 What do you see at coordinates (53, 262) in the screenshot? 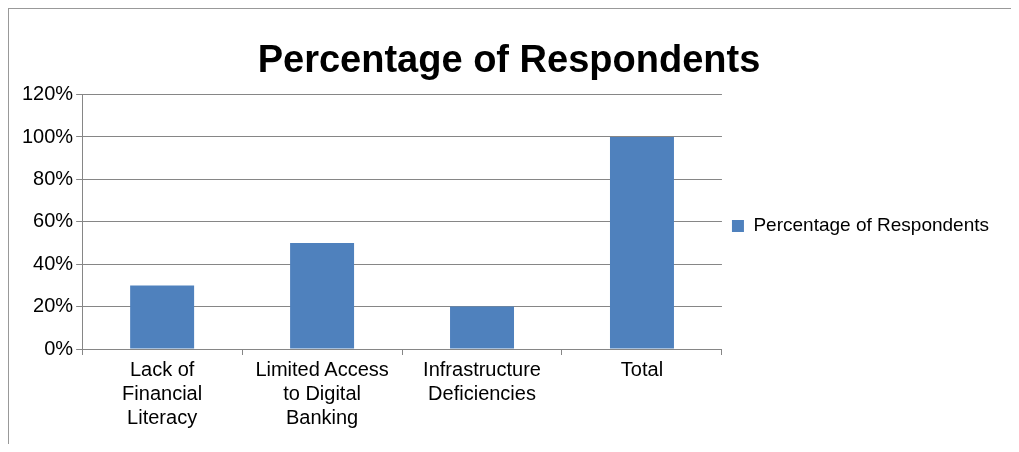
I see `y-tick-label: 40%` at bounding box center [53, 262].